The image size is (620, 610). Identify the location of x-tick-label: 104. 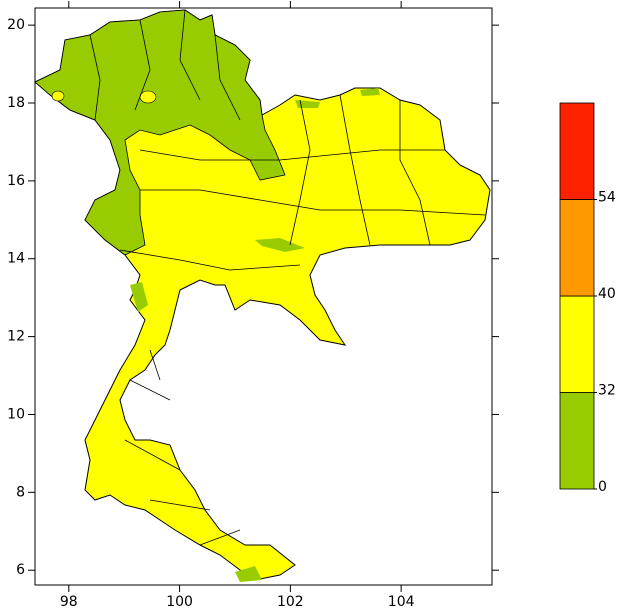
(401, 602).